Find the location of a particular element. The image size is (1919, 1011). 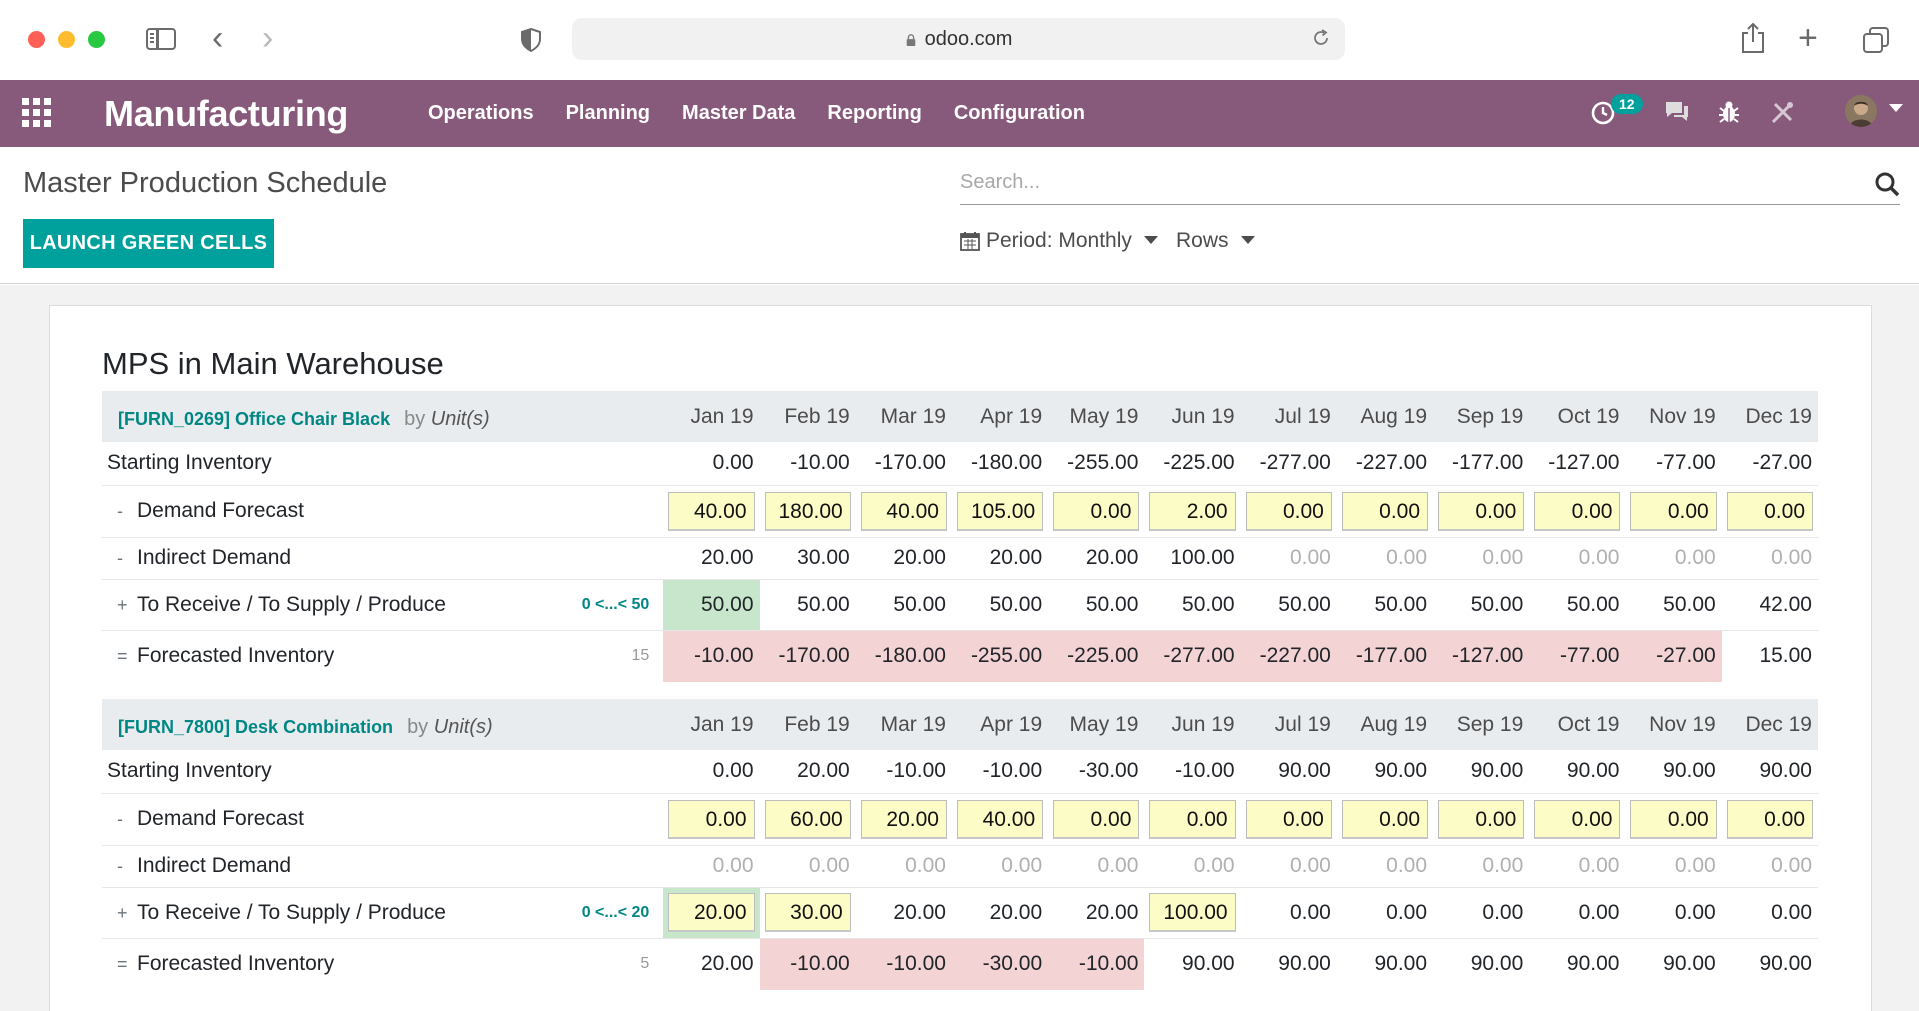

starting-cell: -10.00 is located at coordinates (1205, 771).